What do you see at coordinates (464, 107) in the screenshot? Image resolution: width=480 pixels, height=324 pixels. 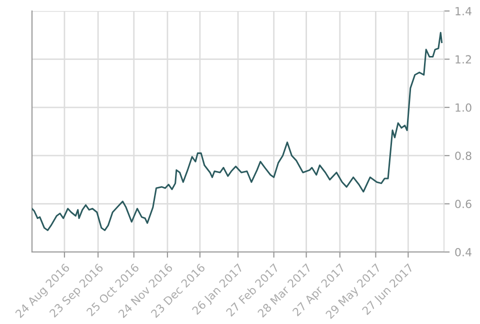 I see `y-tick-label: 1.0` at bounding box center [464, 107].